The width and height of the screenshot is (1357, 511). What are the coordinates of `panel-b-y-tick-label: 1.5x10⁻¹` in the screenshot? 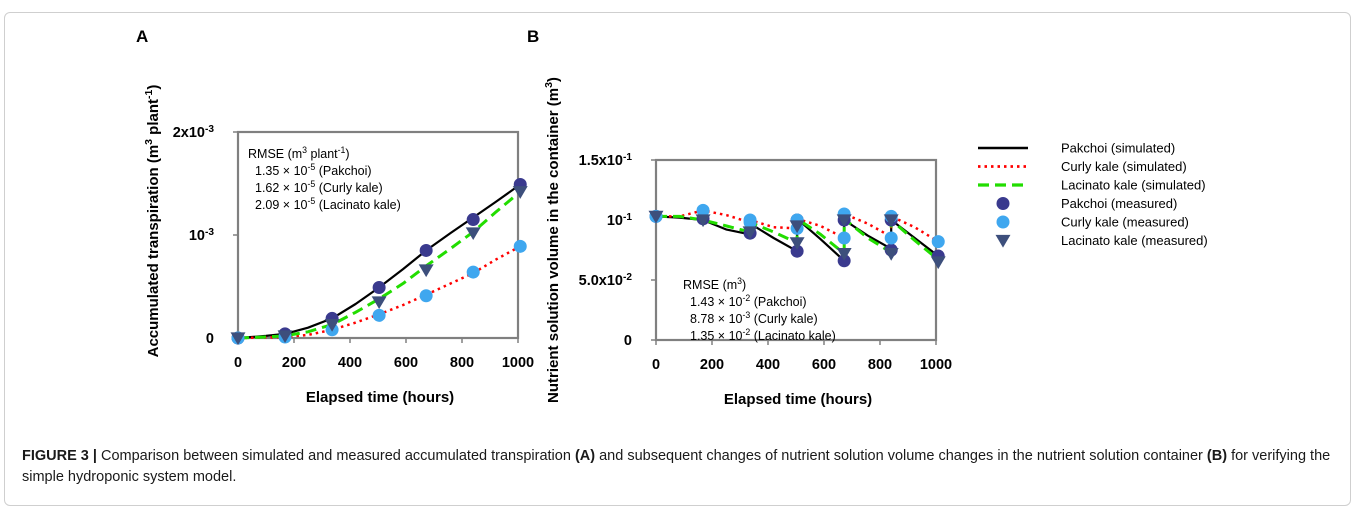 It's located at (606, 161).